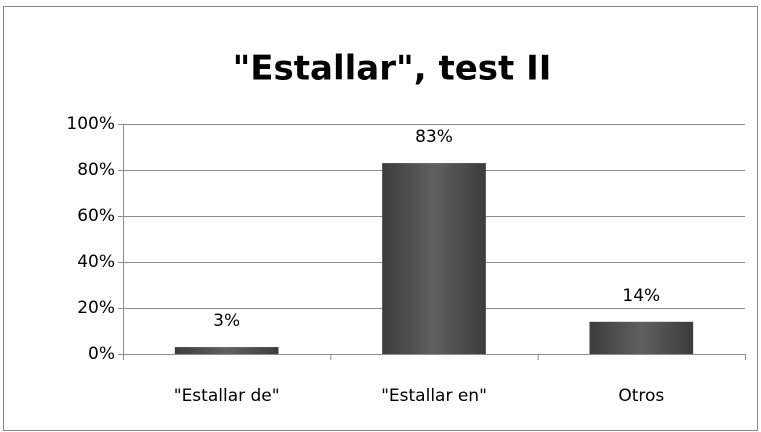 The height and width of the screenshot is (432, 761). What do you see at coordinates (96, 170) in the screenshot?
I see `y-tick-label: 80%` at bounding box center [96, 170].